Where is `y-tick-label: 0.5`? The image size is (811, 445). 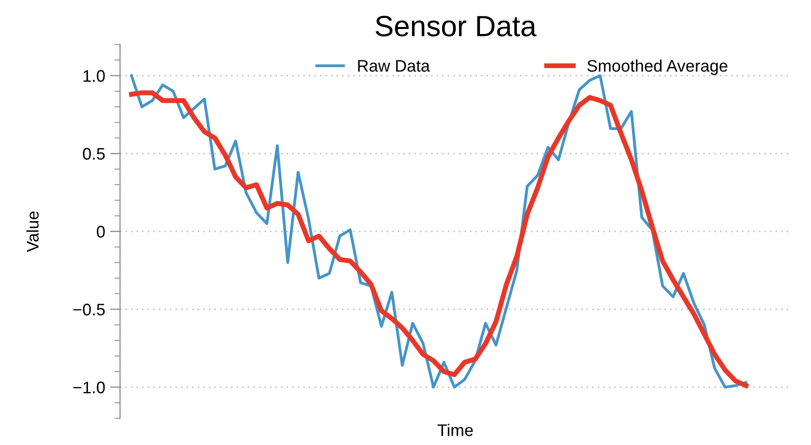
y-tick-label: 0.5 is located at coordinates (93, 154).